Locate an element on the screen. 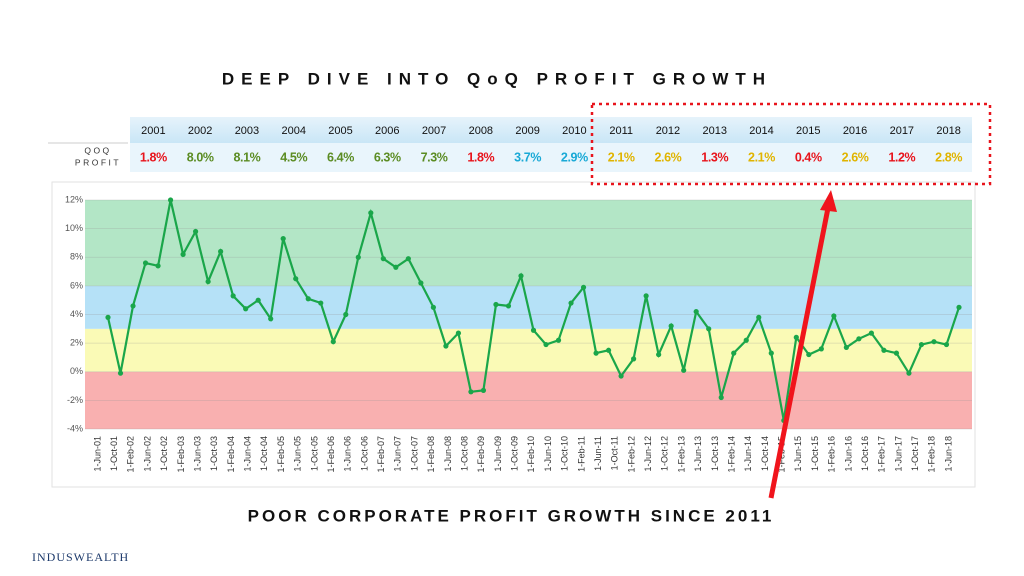 The height and width of the screenshot is (576, 1024). y-tick-label: 4% is located at coordinates (76, 314).